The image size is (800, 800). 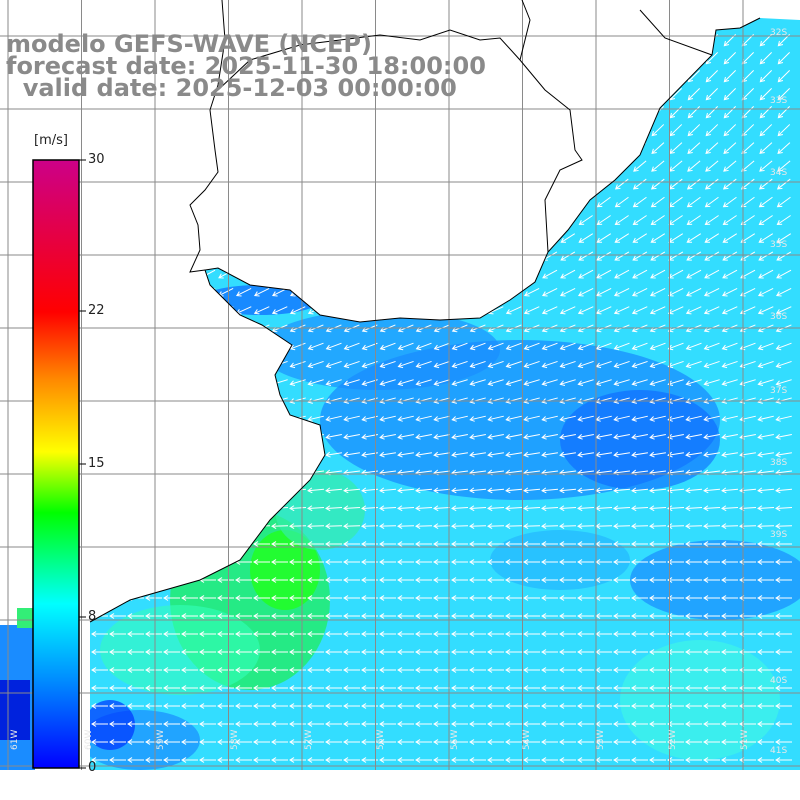 I want to click on lon-label: 52W, so click(x=673, y=739).